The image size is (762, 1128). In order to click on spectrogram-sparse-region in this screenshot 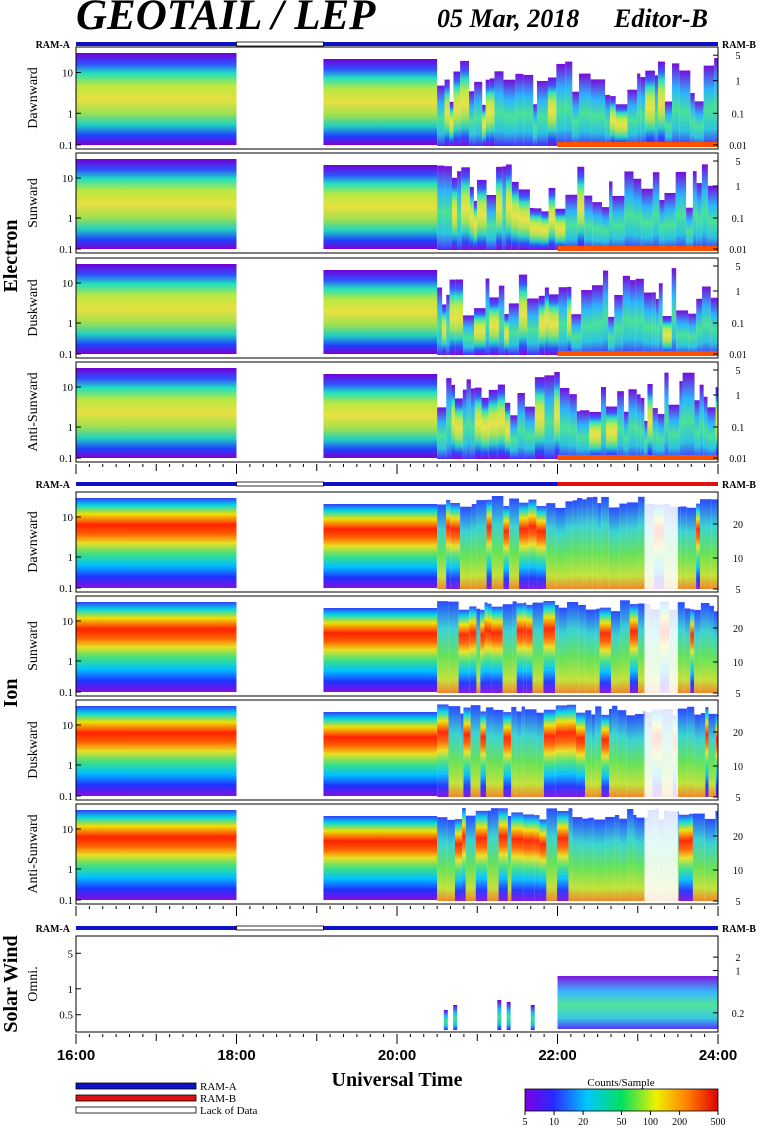, I will do `click(661, 542)`.